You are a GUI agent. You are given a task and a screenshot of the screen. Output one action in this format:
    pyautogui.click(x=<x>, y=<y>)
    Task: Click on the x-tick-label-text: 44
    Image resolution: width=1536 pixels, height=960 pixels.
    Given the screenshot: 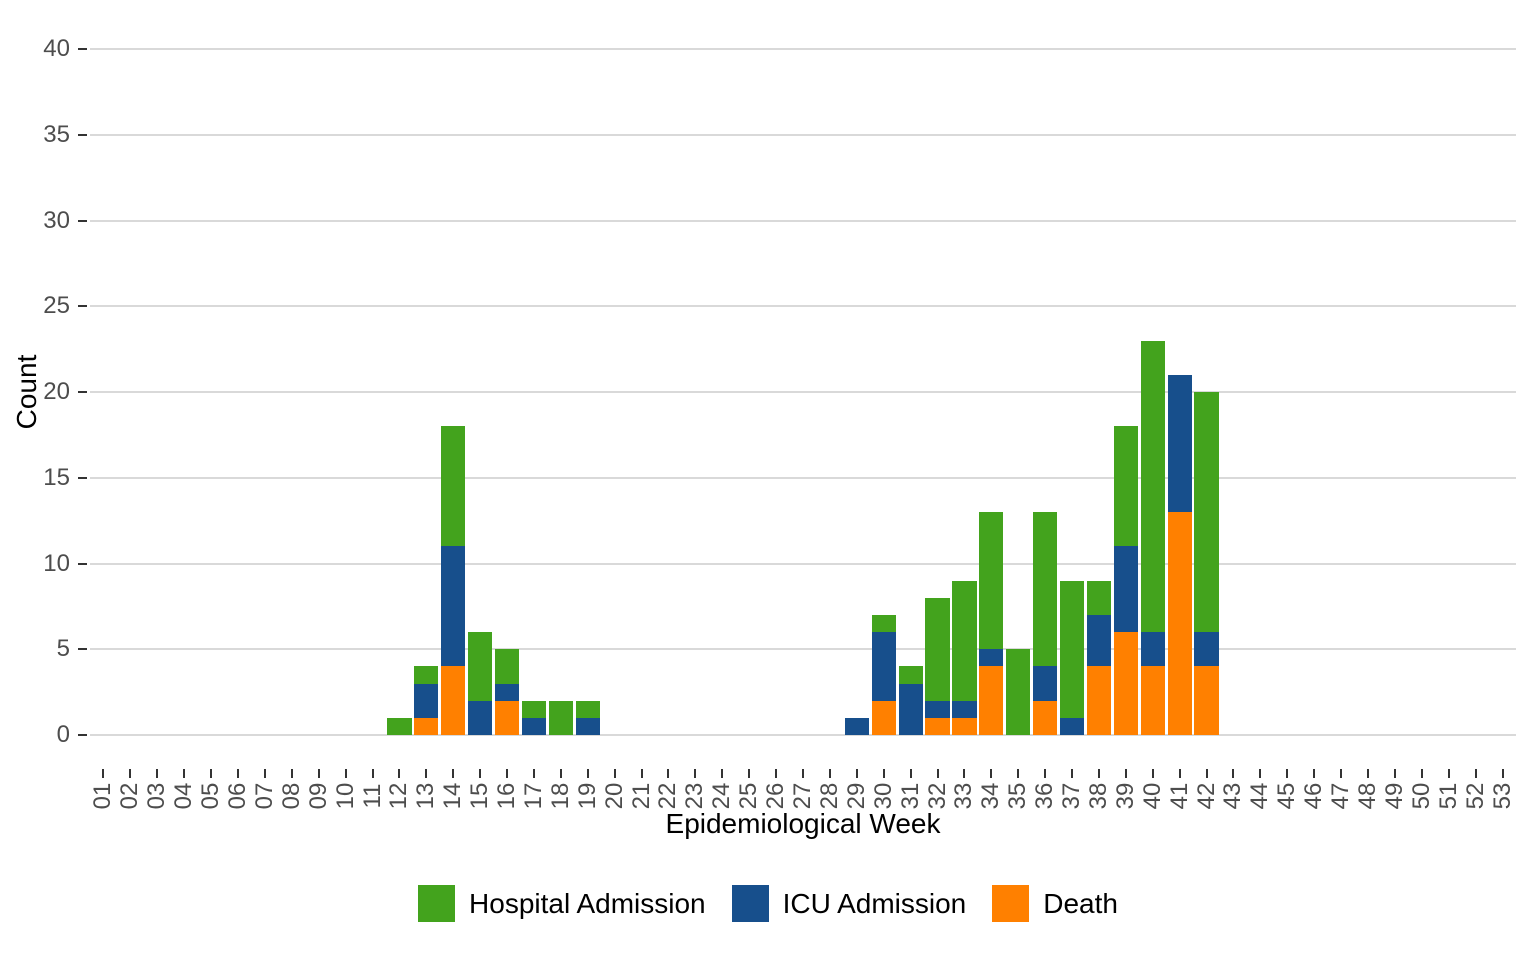 What is the action you would take?
    pyautogui.click(x=1260, y=796)
    